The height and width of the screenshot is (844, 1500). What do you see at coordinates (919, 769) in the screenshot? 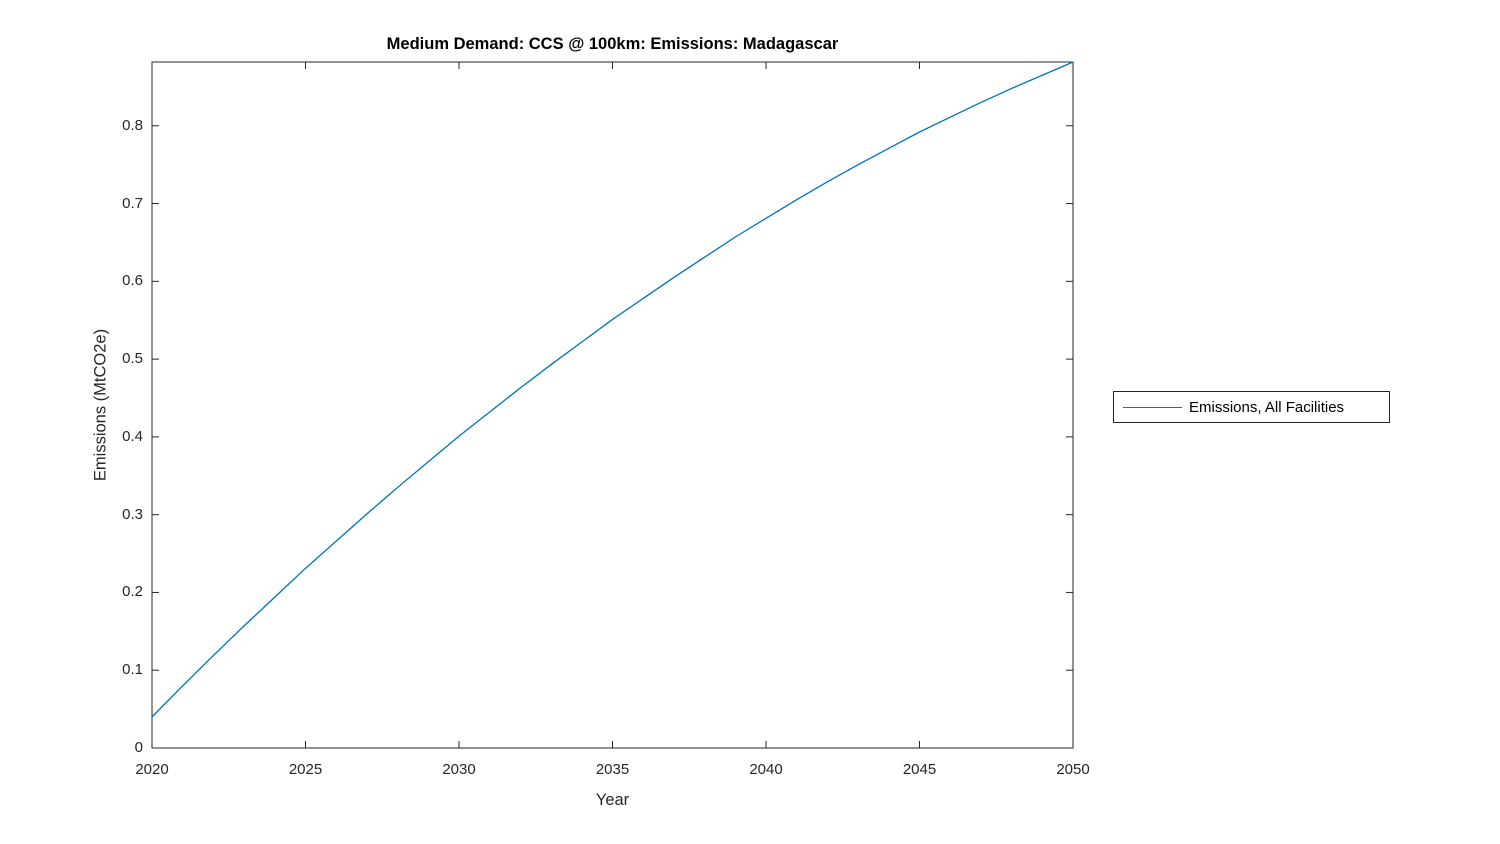
I see `x-tick-label: 2045` at bounding box center [919, 769].